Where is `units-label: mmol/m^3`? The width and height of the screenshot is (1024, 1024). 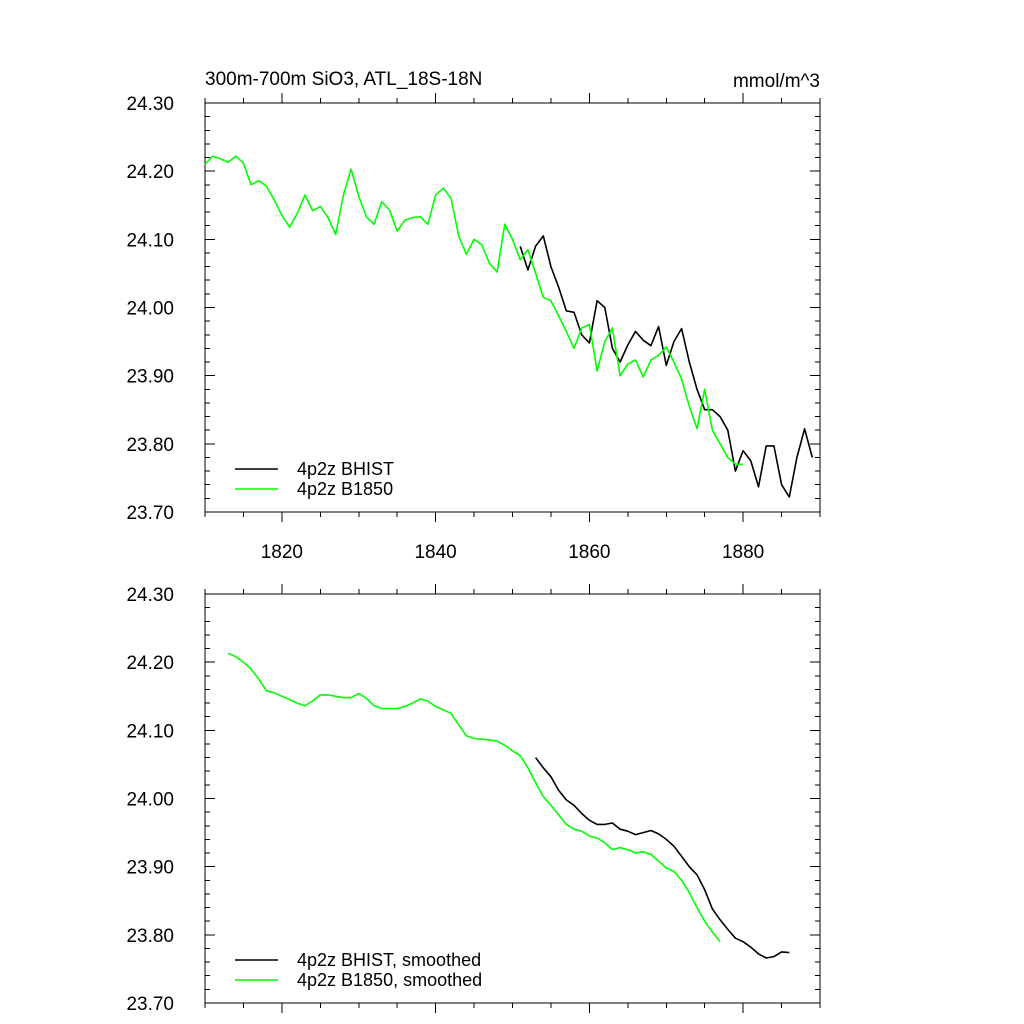
units-label: mmol/m^3 is located at coordinates (776, 81).